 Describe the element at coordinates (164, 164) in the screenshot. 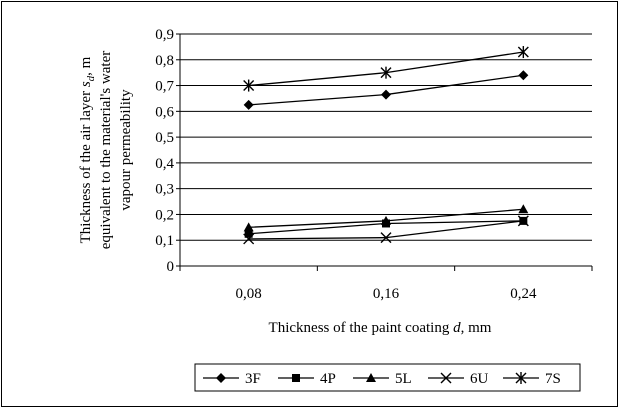

I see `y-tick-label: 0,4` at that location.